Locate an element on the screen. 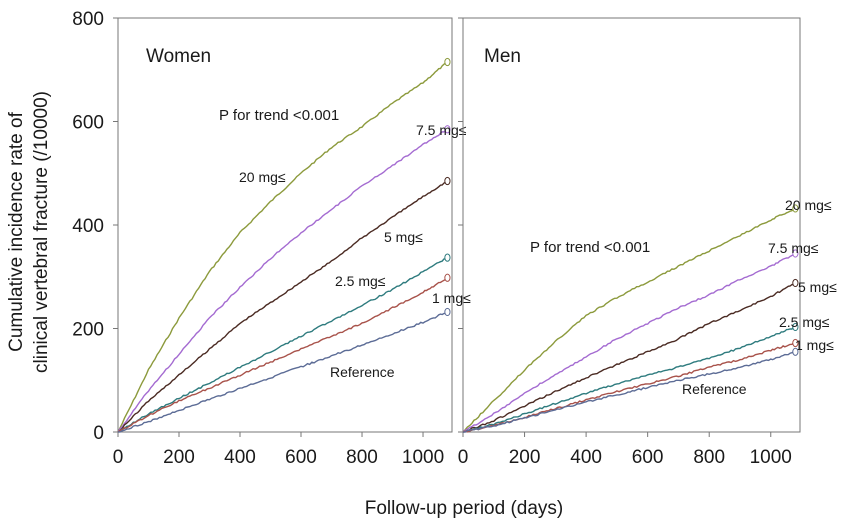  y-tick-label: 0 is located at coordinates (98, 433).